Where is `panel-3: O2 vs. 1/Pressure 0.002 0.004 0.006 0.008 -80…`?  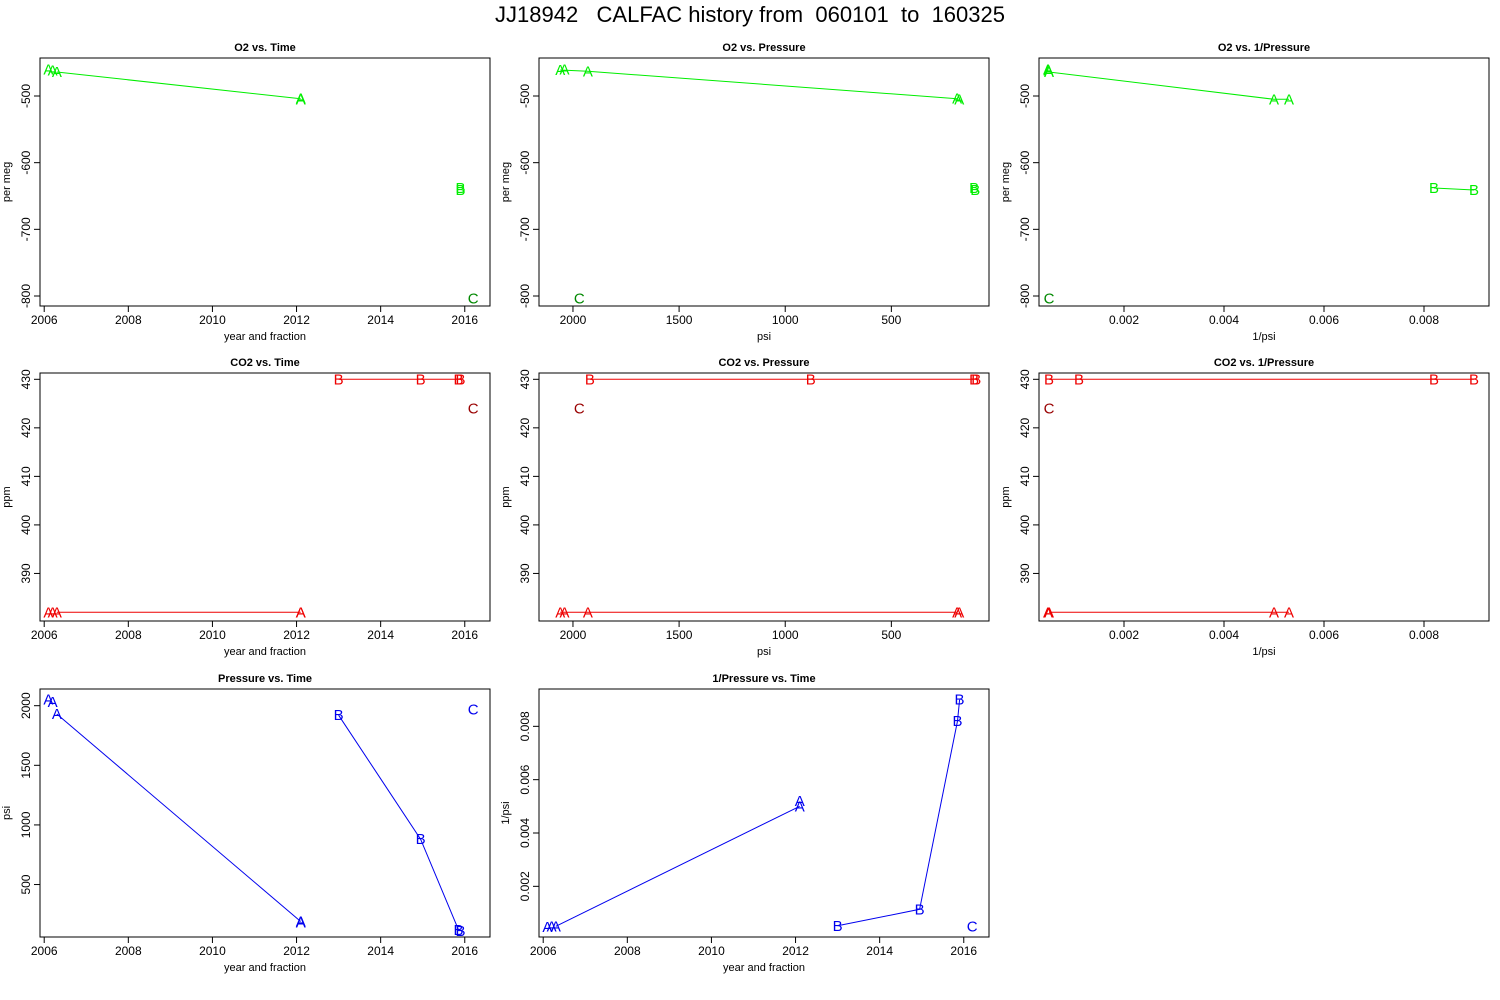 panel-3: O2 vs. 1/Pressure 0.002 0.004 0.006 0.008 -80… is located at coordinates (1245, 192).